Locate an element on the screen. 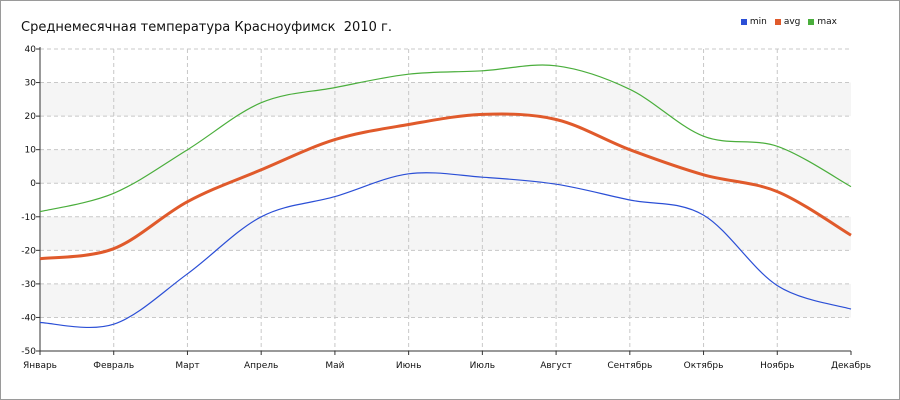  y-tick-label: 30 is located at coordinates (31, 84).